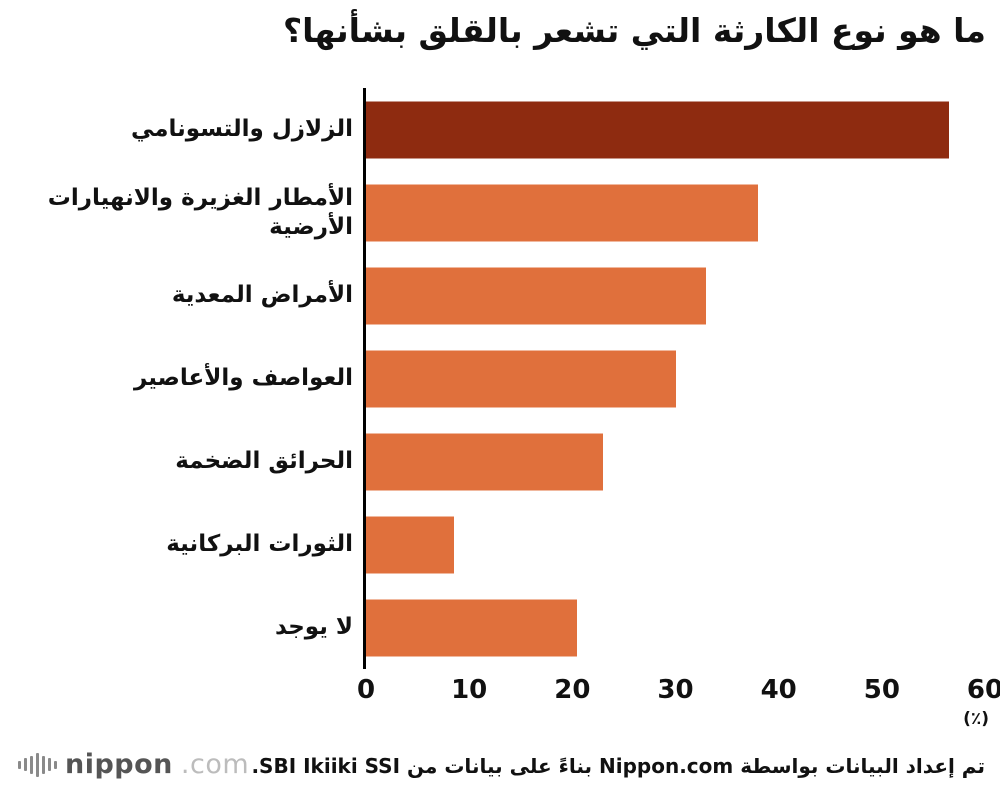 The width and height of the screenshot is (1000, 794). I want to click on chart-row: لا يوجد, so click(492, 627).